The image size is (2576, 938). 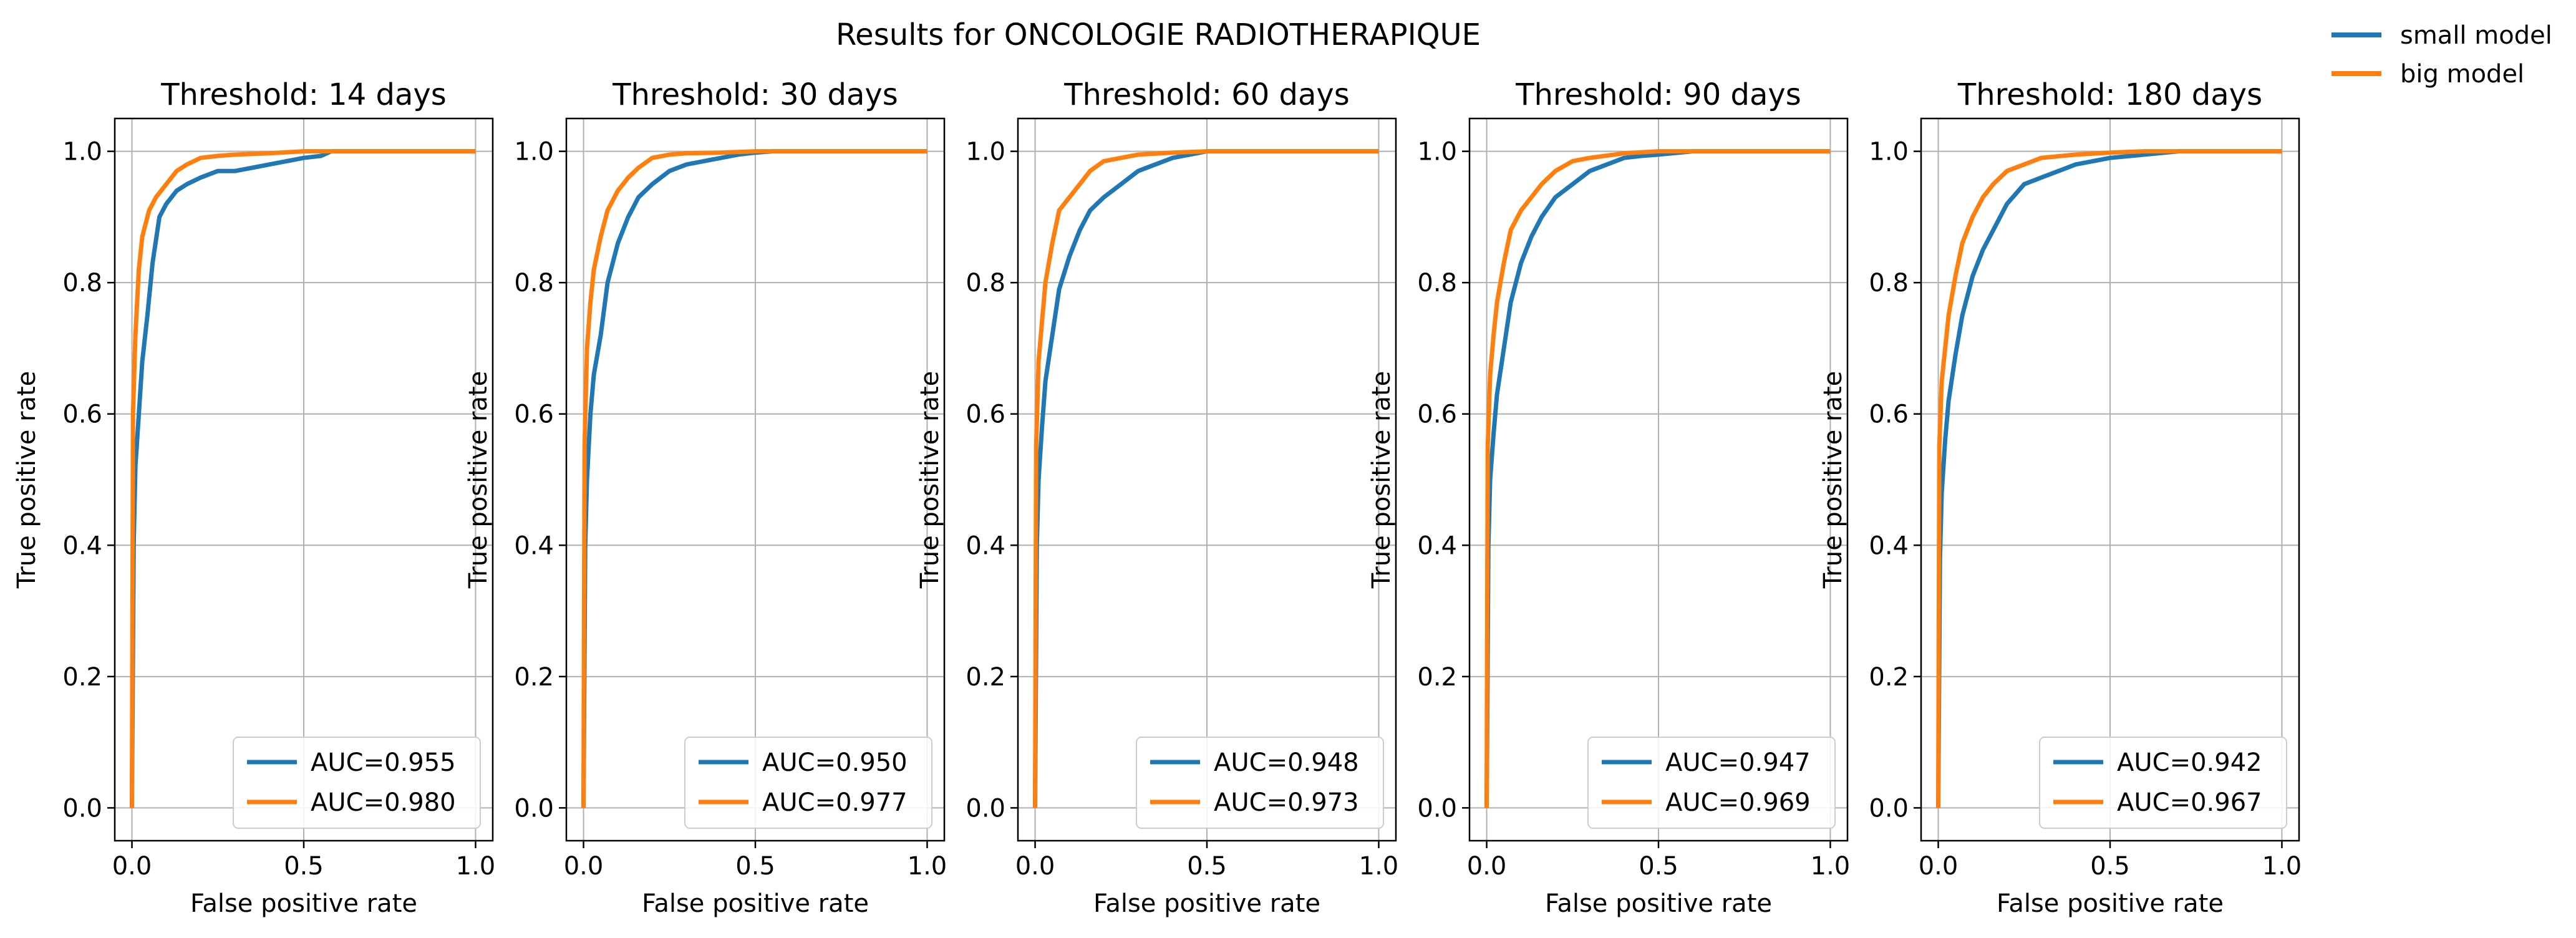 I want to click on panel-legend: AUC=0.955 AUC=0.980, so click(x=357, y=783).